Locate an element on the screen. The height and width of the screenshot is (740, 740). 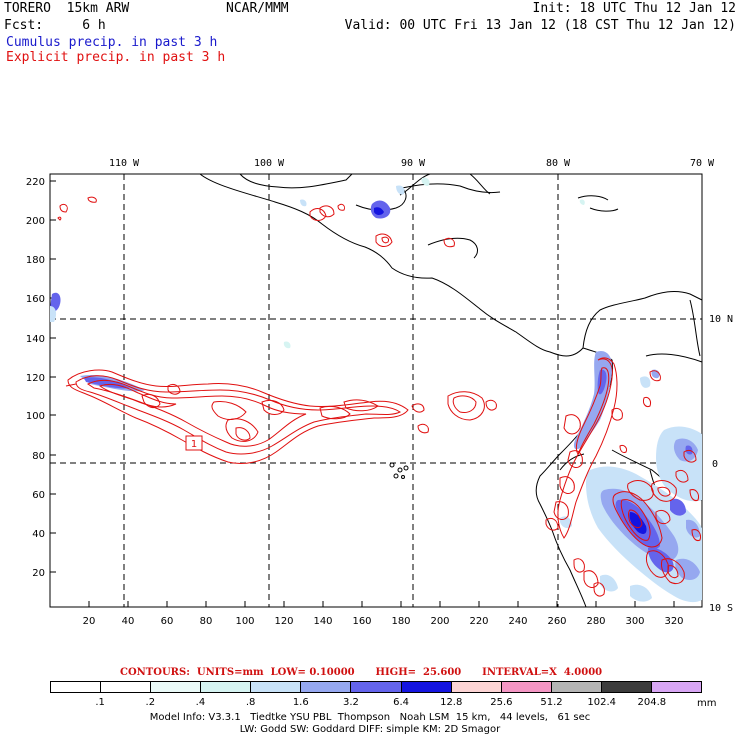
color-bar-label: 1.6 is located at coordinates (300, 702).